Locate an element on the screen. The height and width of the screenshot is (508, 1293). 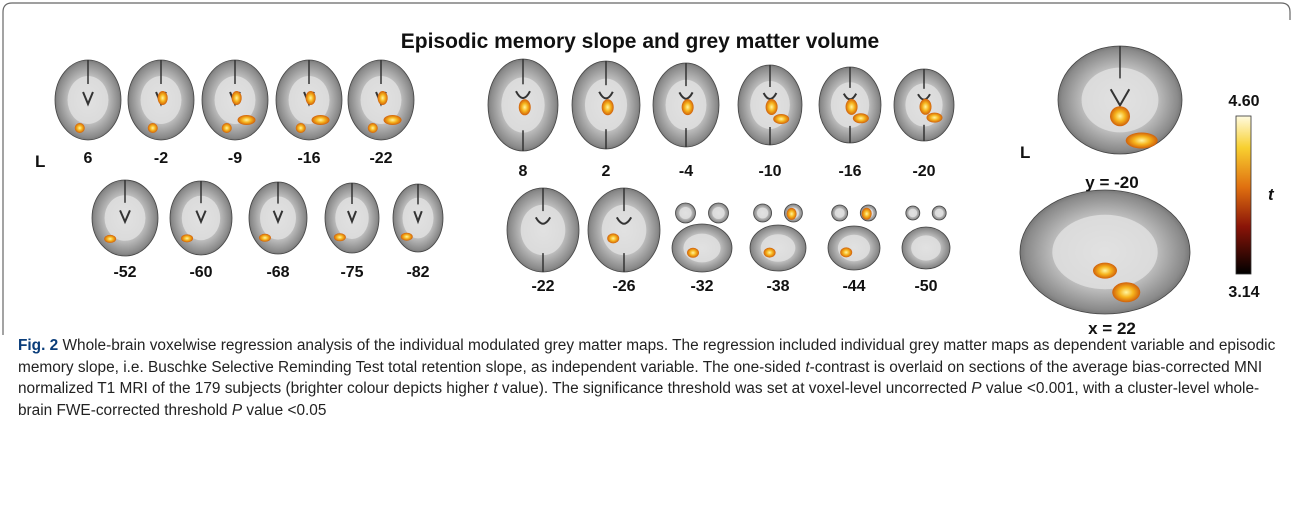
slice-label: -2 is located at coordinates (161, 158).